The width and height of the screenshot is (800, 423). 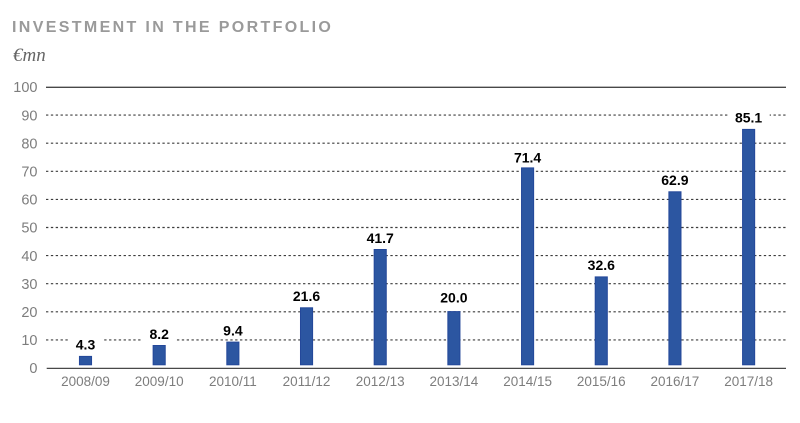 I want to click on svg-text: 40, so click(x=29, y=257).